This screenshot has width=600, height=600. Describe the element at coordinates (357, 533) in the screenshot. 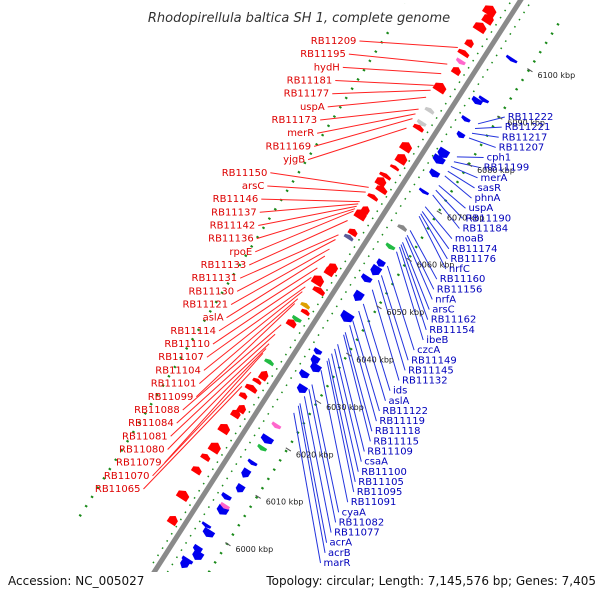

I see `right-gene-label: RB11077` at that location.